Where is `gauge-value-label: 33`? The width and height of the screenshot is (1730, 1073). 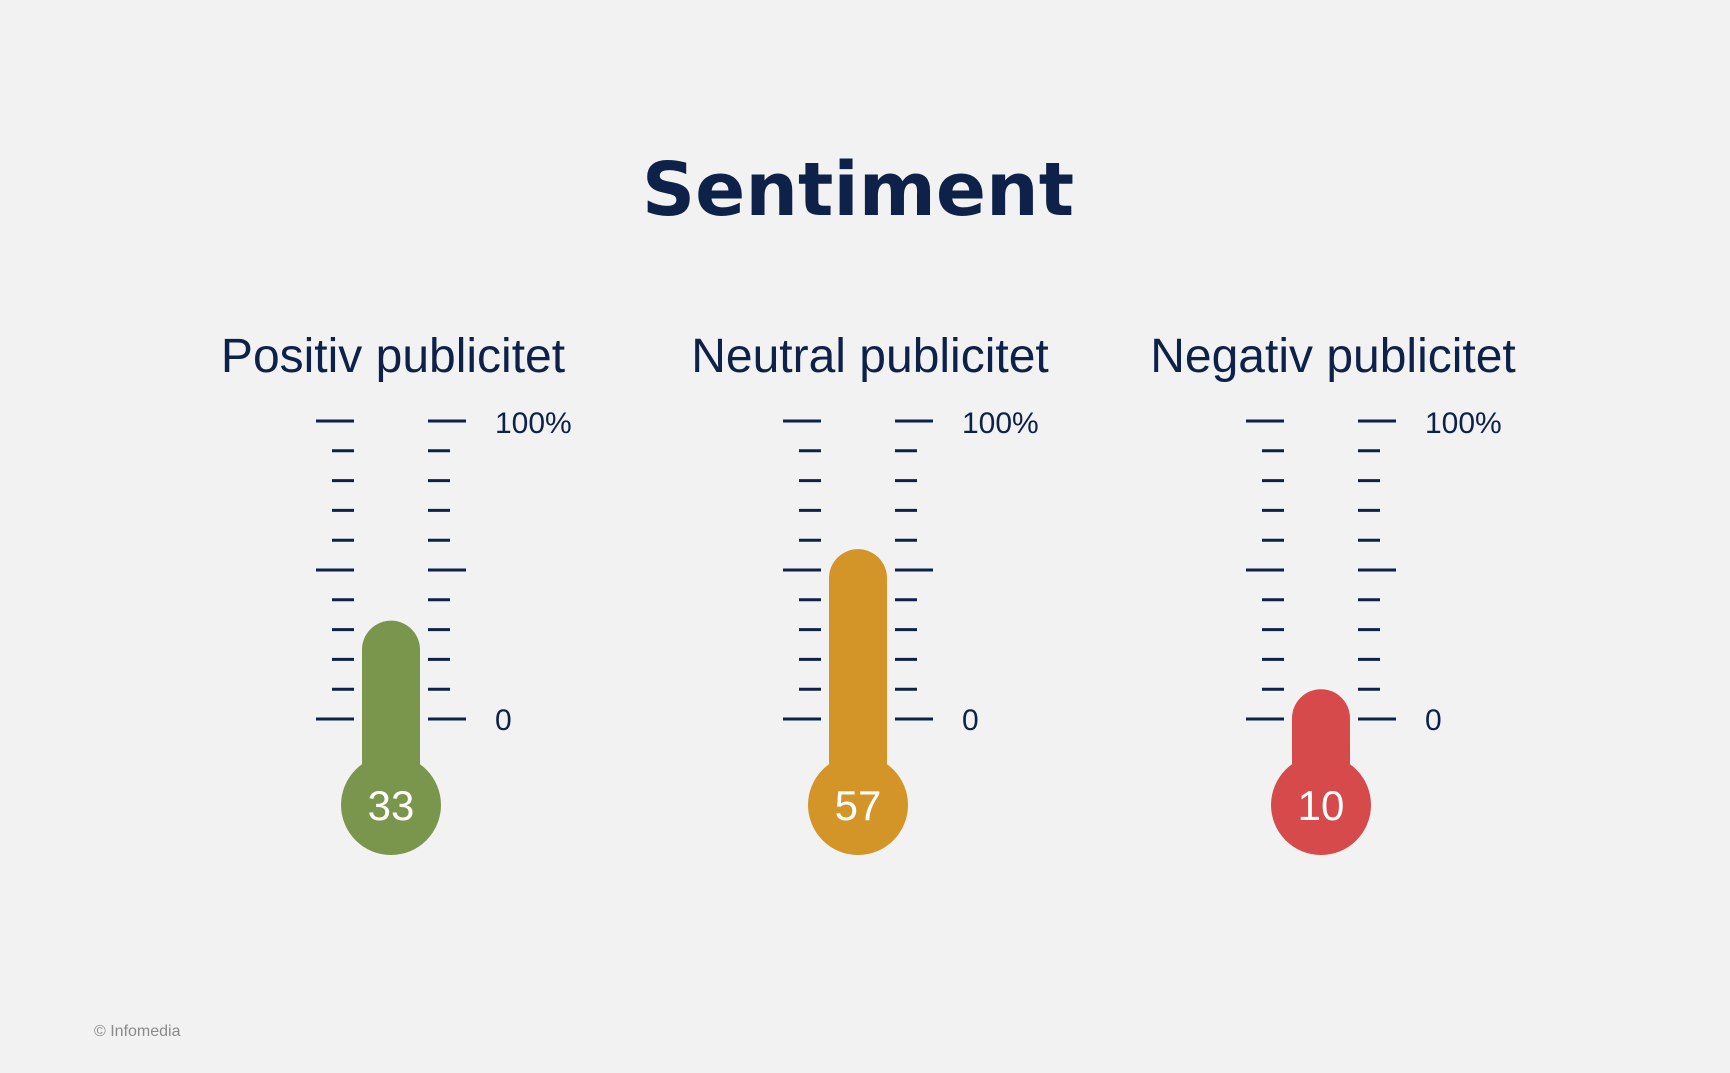
gauge-value-label: 33 is located at coordinates (391, 805).